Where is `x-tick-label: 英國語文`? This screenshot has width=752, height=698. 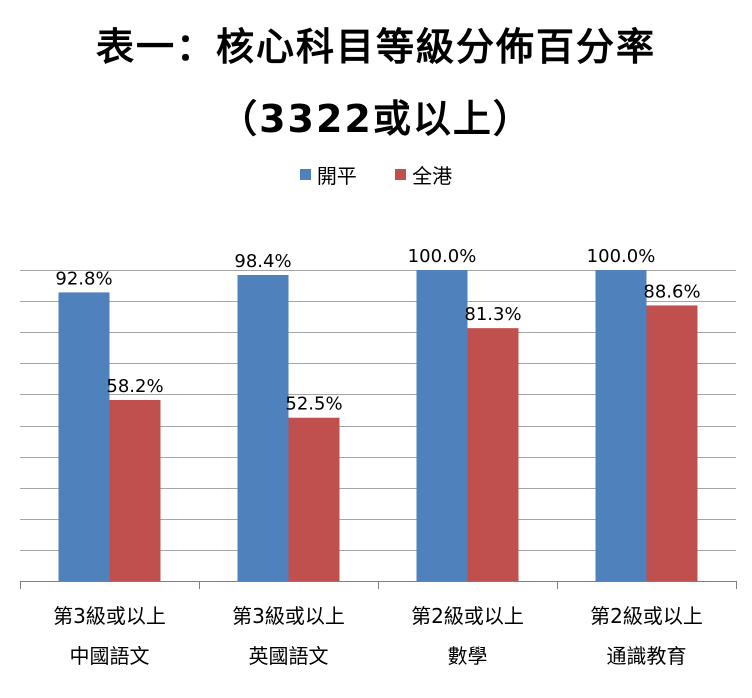 x-tick-label: 英國語文 is located at coordinates (289, 656).